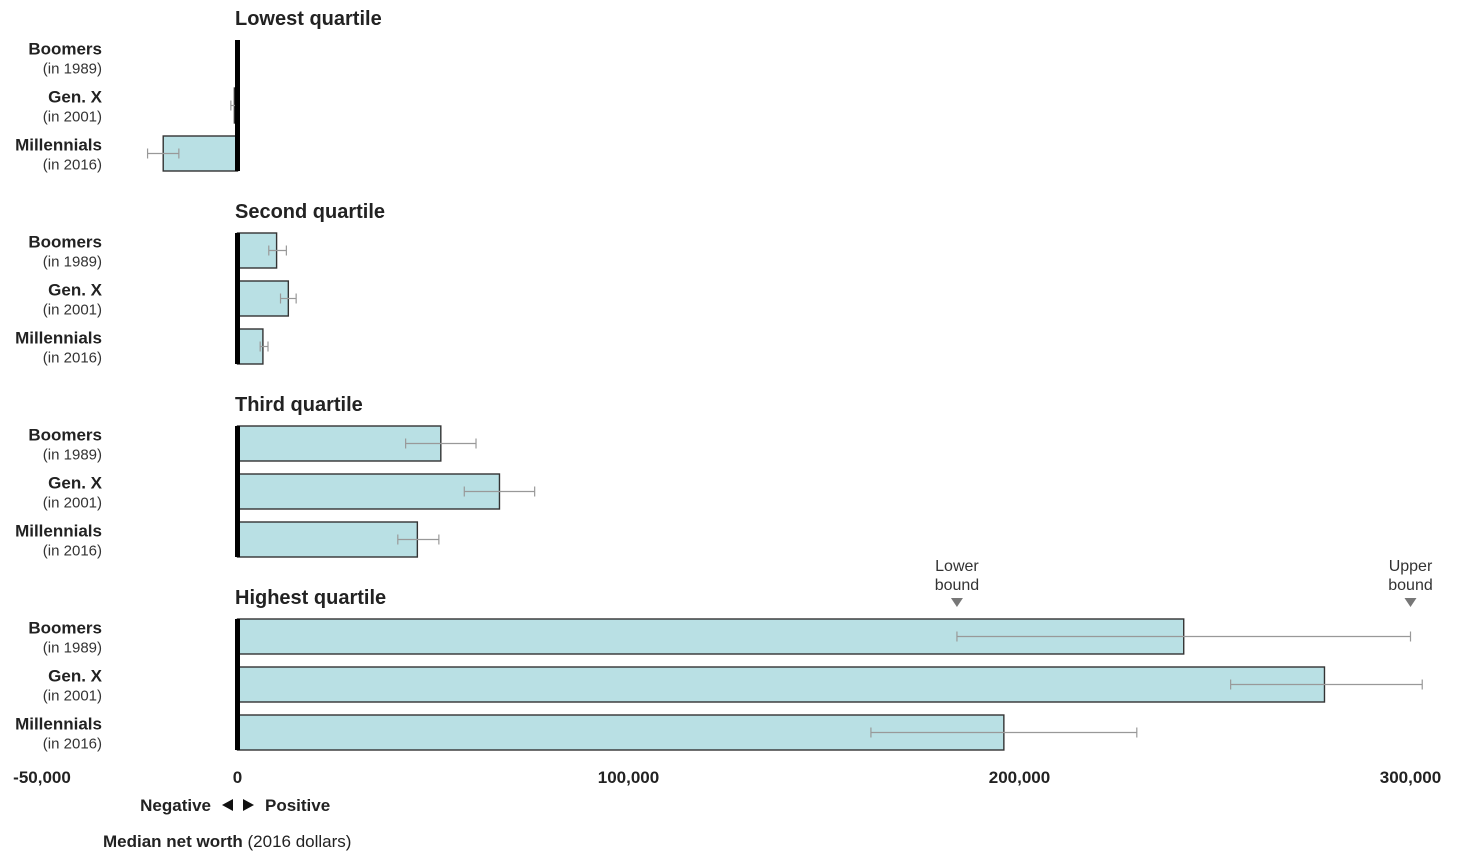 Image resolution: width=1460 pixels, height=852 pixels. I want to click on x-axis-title-normal: (2016 dollars), so click(300, 841).